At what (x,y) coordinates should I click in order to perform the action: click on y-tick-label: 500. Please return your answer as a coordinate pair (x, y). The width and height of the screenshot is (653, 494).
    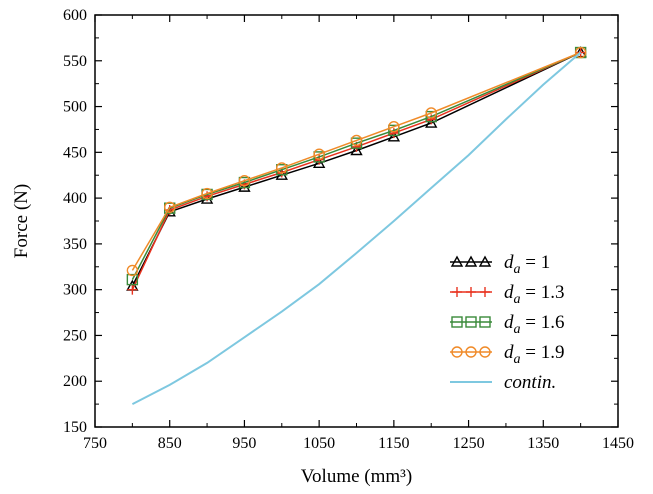
    Looking at the image, I should click on (75, 107).